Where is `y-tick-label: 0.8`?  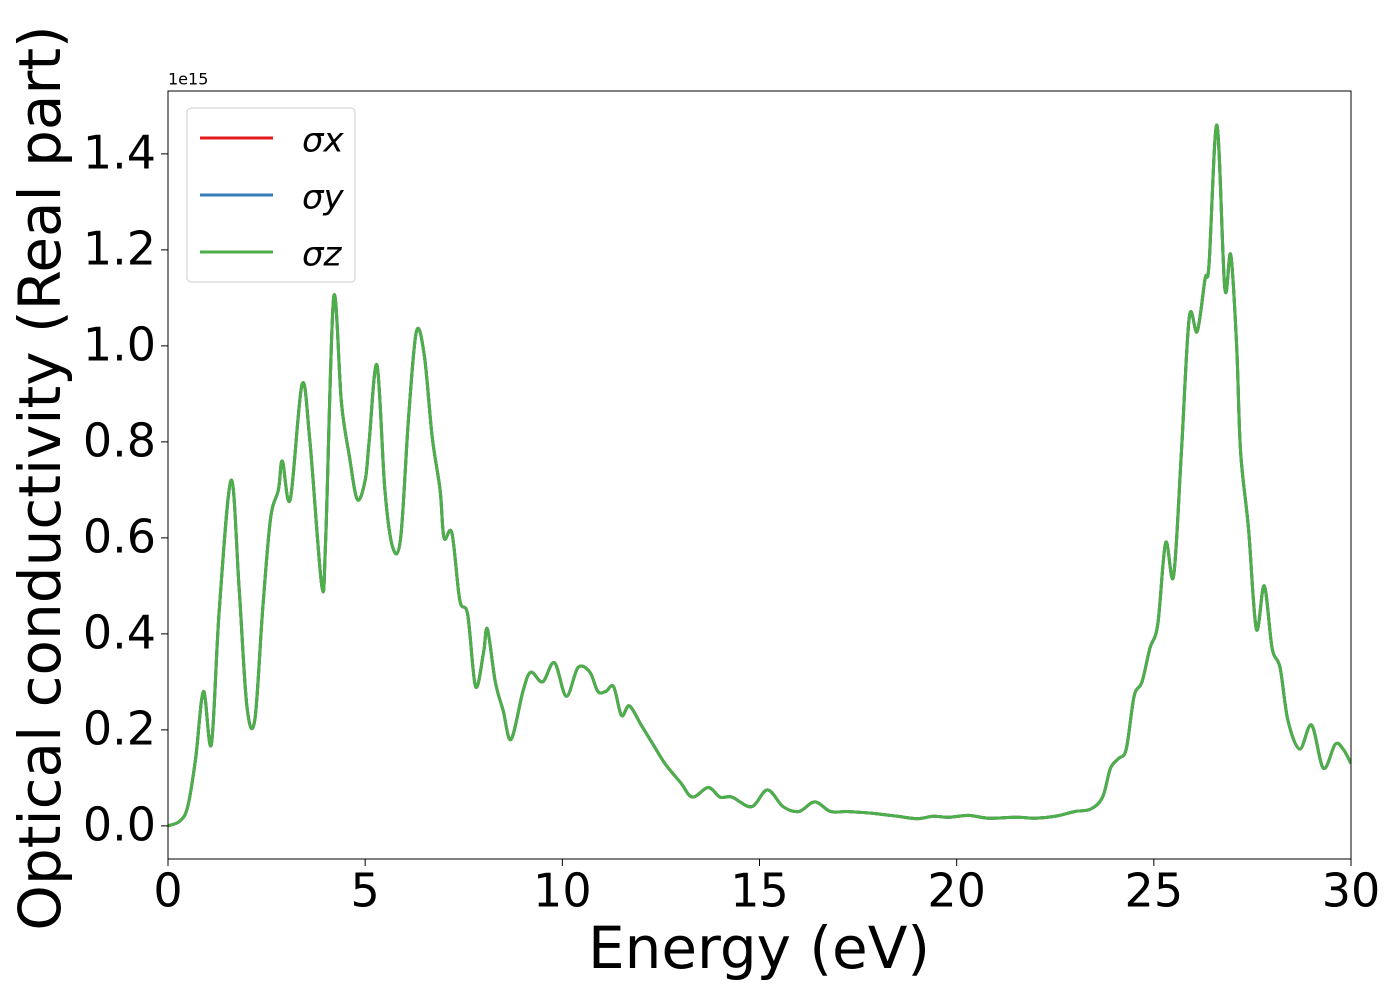 y-tick-label: 0.8 is located at coordinates (119, 440).